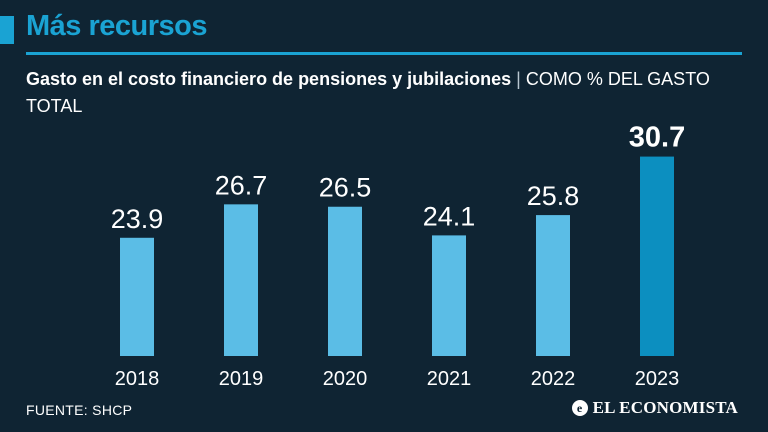  I want to click on bar-2019, so click(241, 280).